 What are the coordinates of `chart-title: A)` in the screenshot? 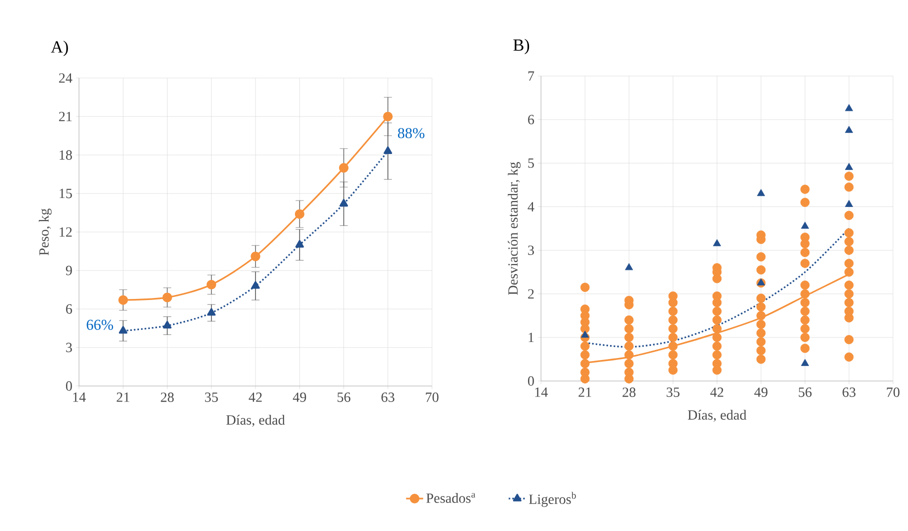 It's located at (59, 48).